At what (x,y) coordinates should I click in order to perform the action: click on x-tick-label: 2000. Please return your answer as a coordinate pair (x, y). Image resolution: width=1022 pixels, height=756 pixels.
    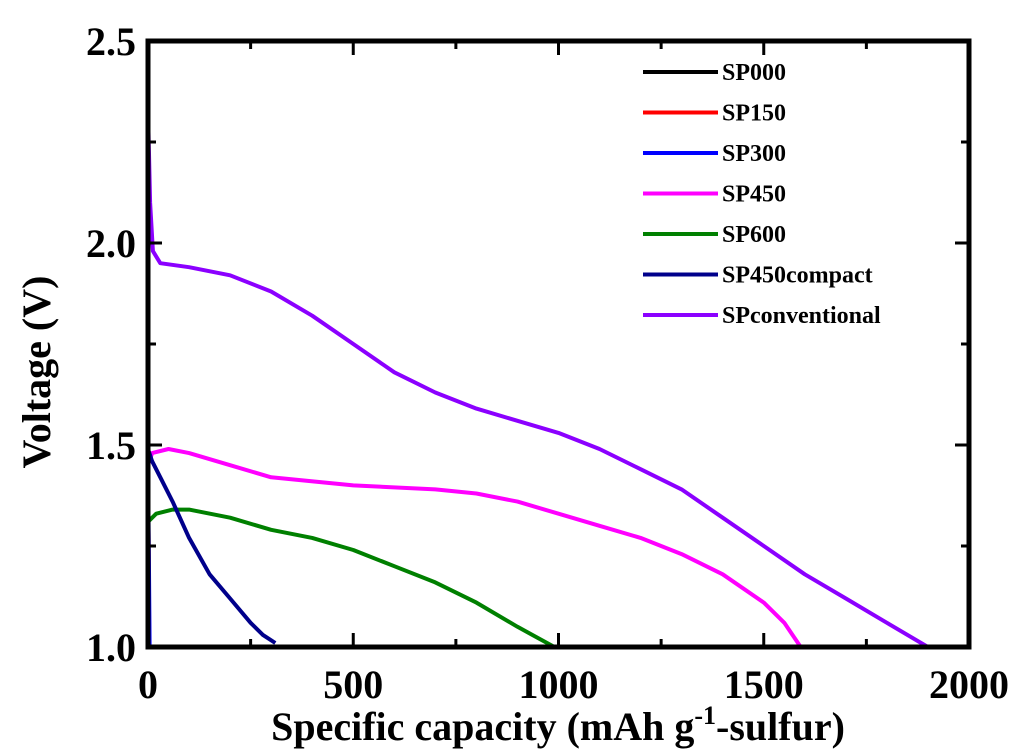
    Looking at the image, I should click on (969, 684).